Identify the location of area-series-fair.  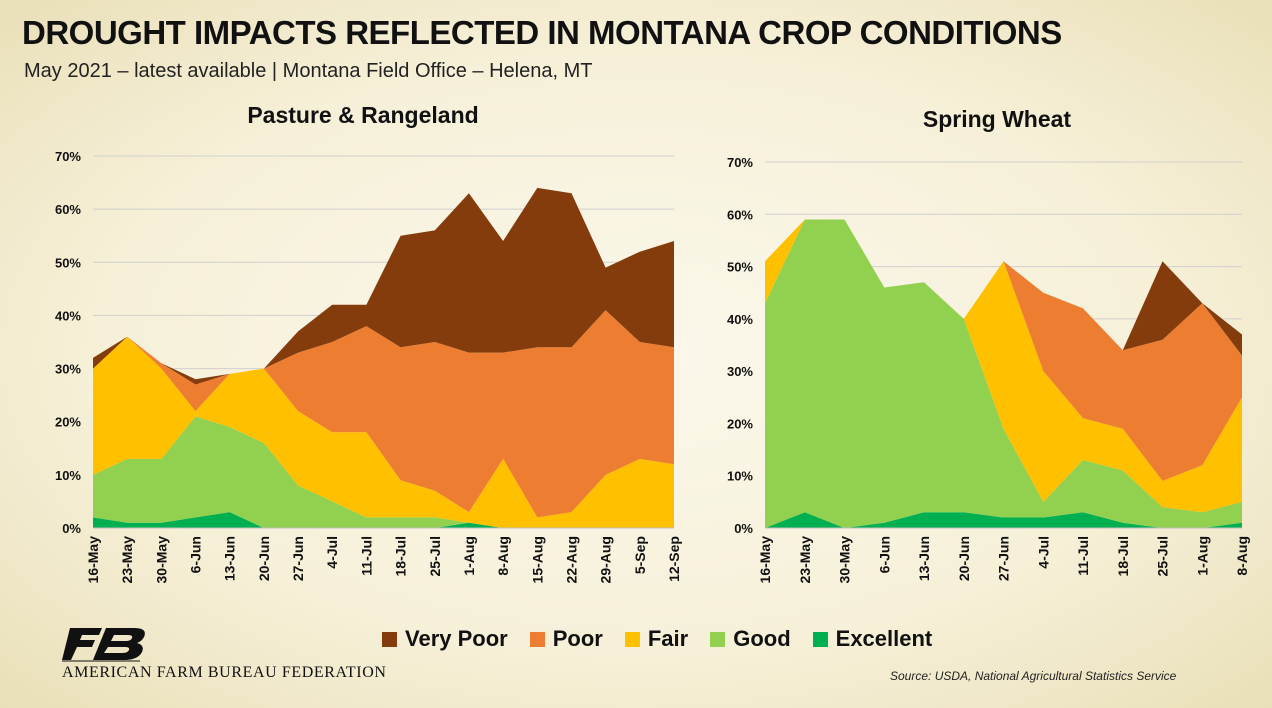
(383, 432).